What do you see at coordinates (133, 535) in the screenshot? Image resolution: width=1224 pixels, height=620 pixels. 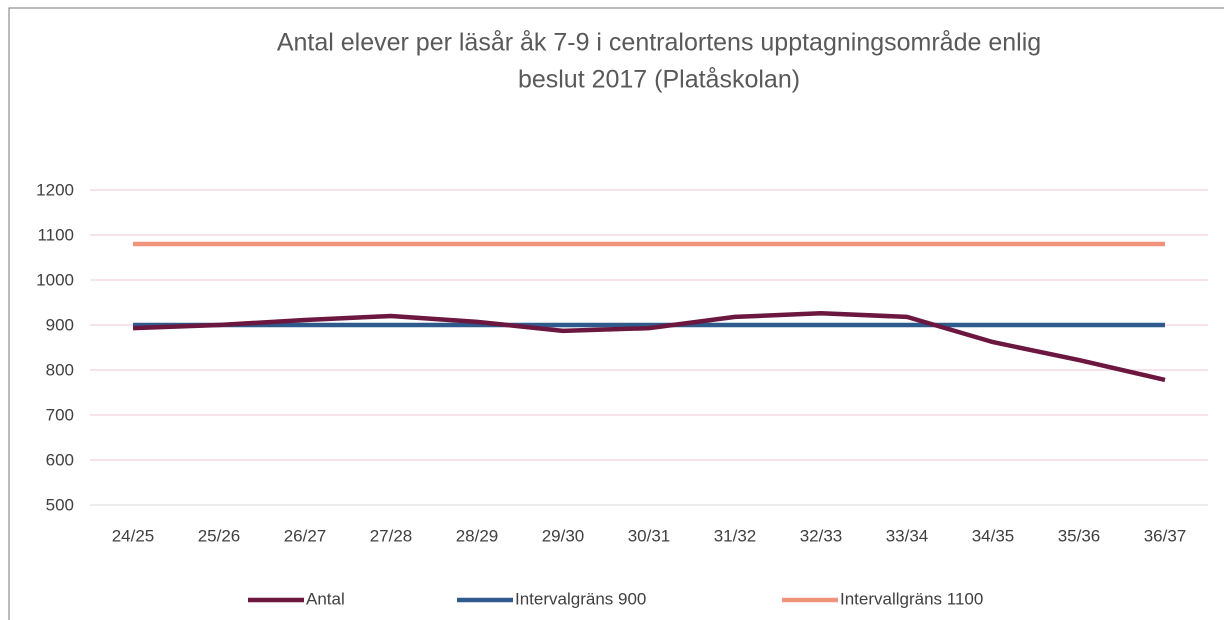 I see `x-tick-label: 24/25` at bounding box center [133, 535].